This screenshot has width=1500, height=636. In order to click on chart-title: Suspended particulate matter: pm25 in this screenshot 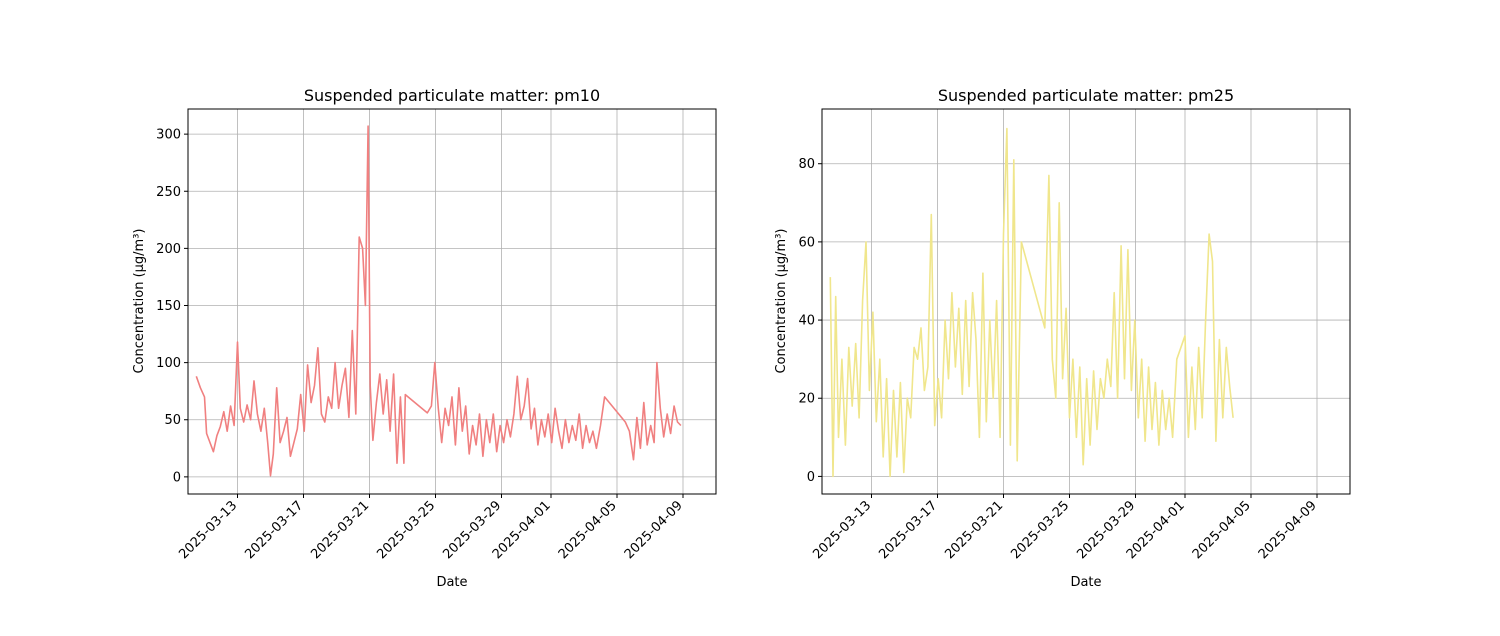, I will do `click(1086, 95)`.